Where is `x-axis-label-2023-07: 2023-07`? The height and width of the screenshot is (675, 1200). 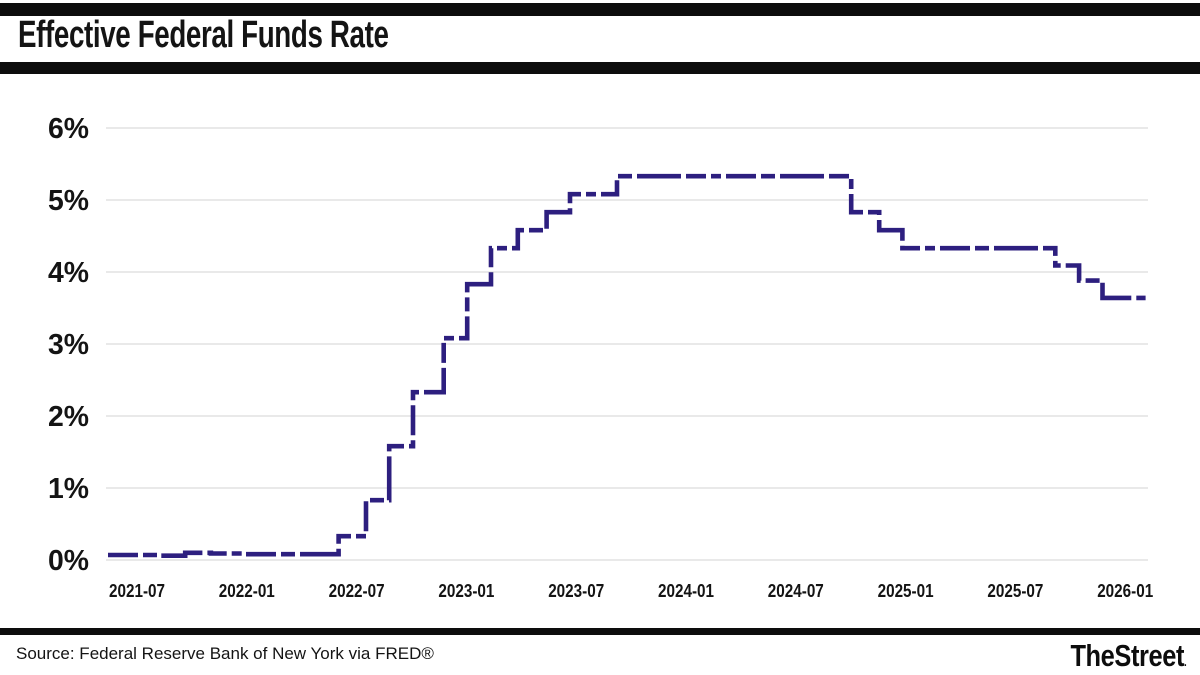
x-axis-label-2023-07: 2023-07 is located at coordinates (576, 591).